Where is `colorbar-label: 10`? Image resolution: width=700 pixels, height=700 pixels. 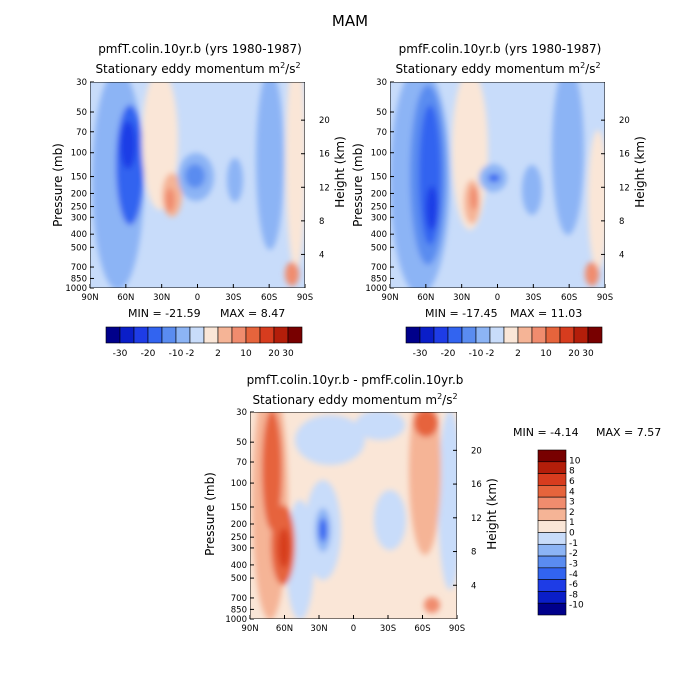
colorbar-label: 10 is located at coordinates (575, 461).